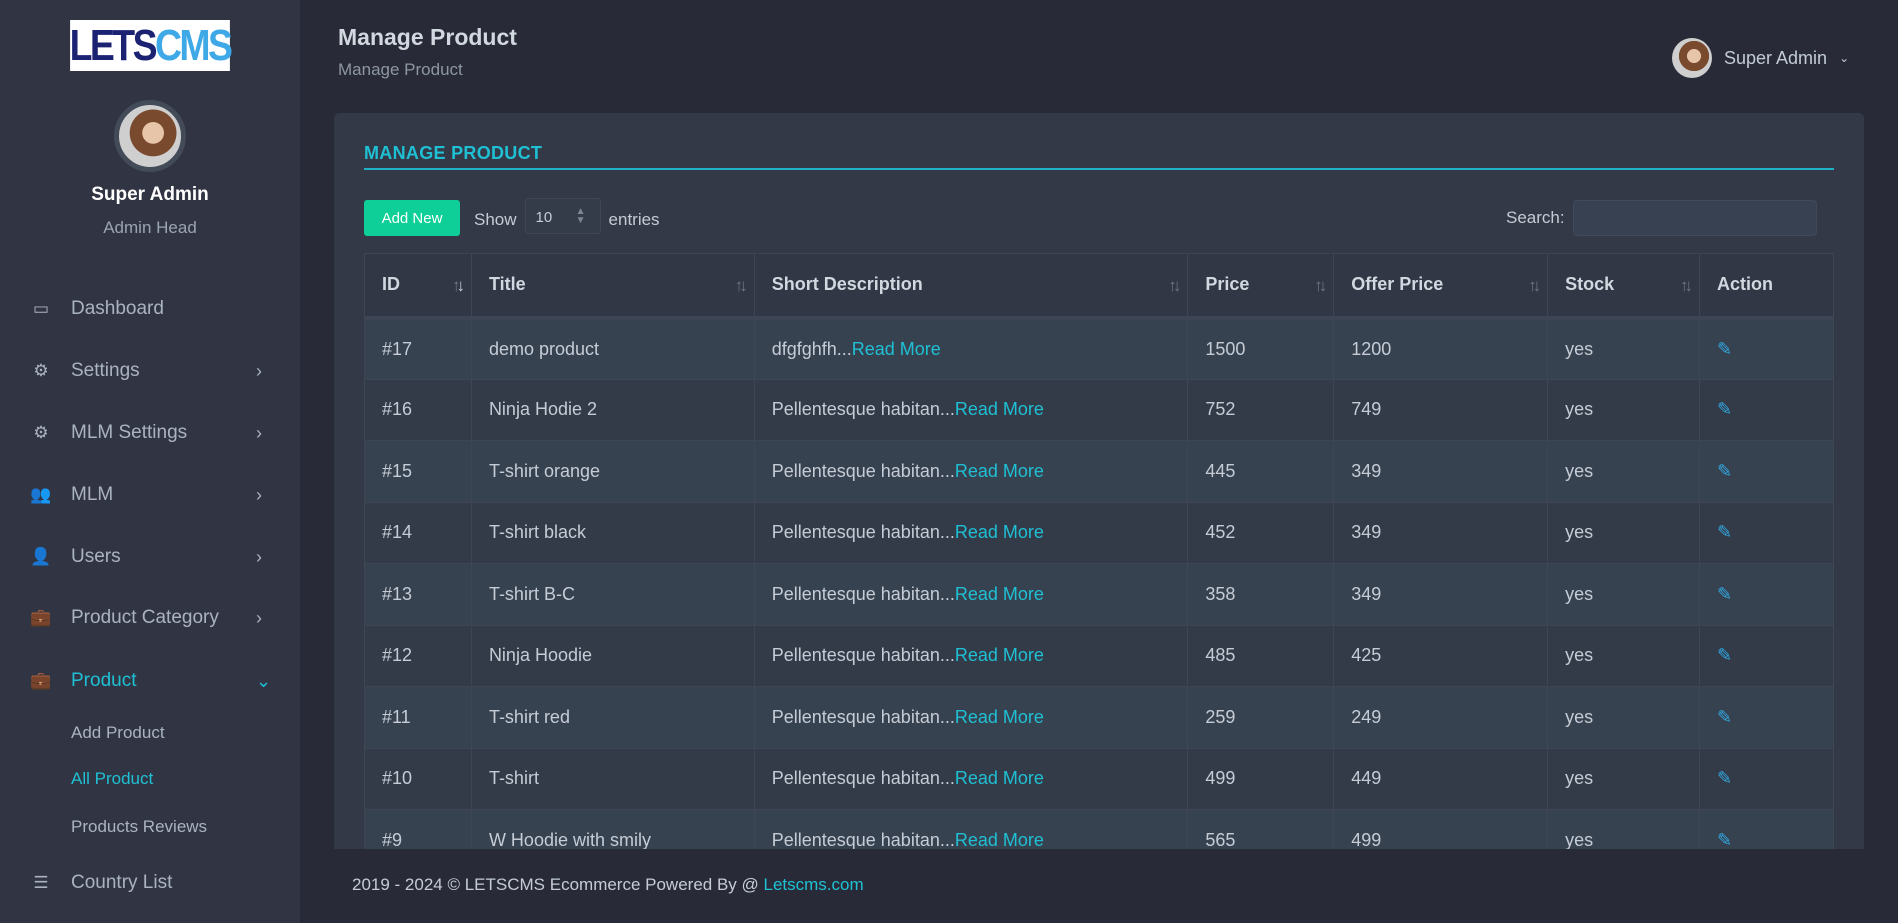  I want to click on cell: #11, so click(418, 717).